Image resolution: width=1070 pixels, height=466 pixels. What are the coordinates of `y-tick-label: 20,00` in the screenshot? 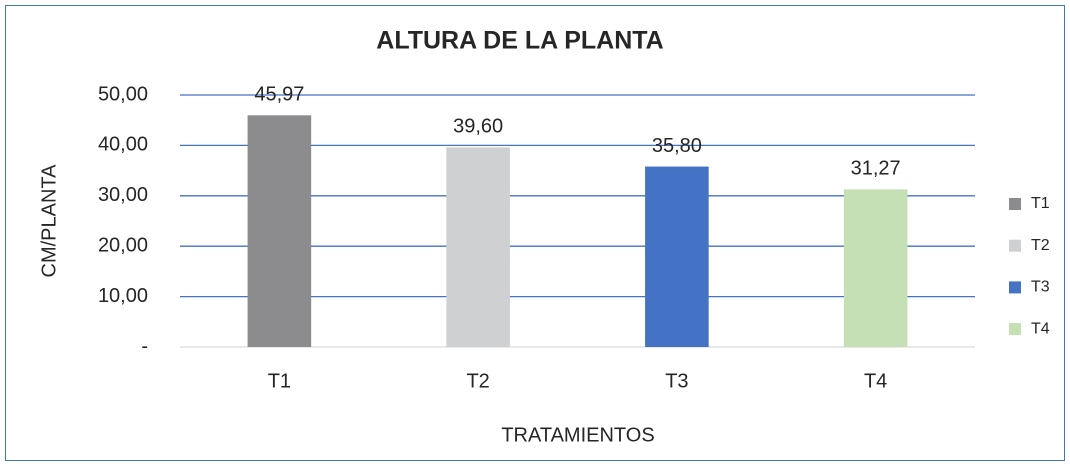 It's located at (123, 245).